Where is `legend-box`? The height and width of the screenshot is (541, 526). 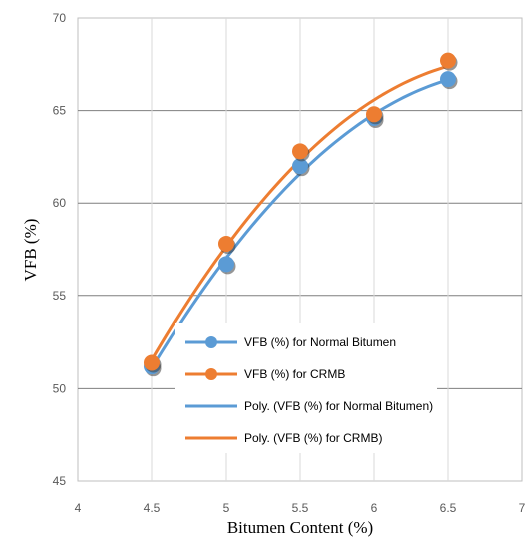
legend-box is located at coordinates (306, 388).